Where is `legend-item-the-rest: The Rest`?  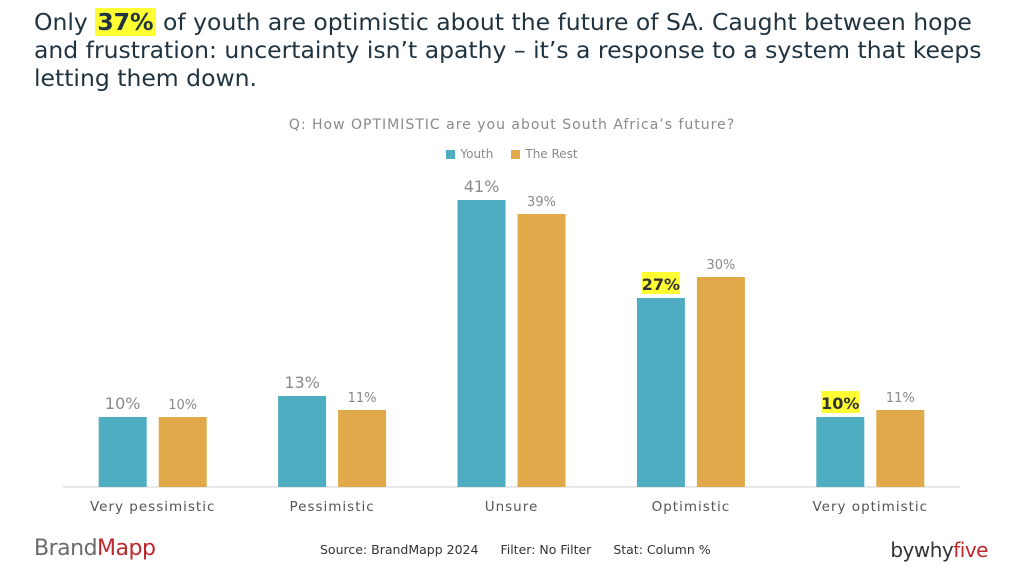 legend-item-the-rest: The Rest is located at coordinates (544, 154).